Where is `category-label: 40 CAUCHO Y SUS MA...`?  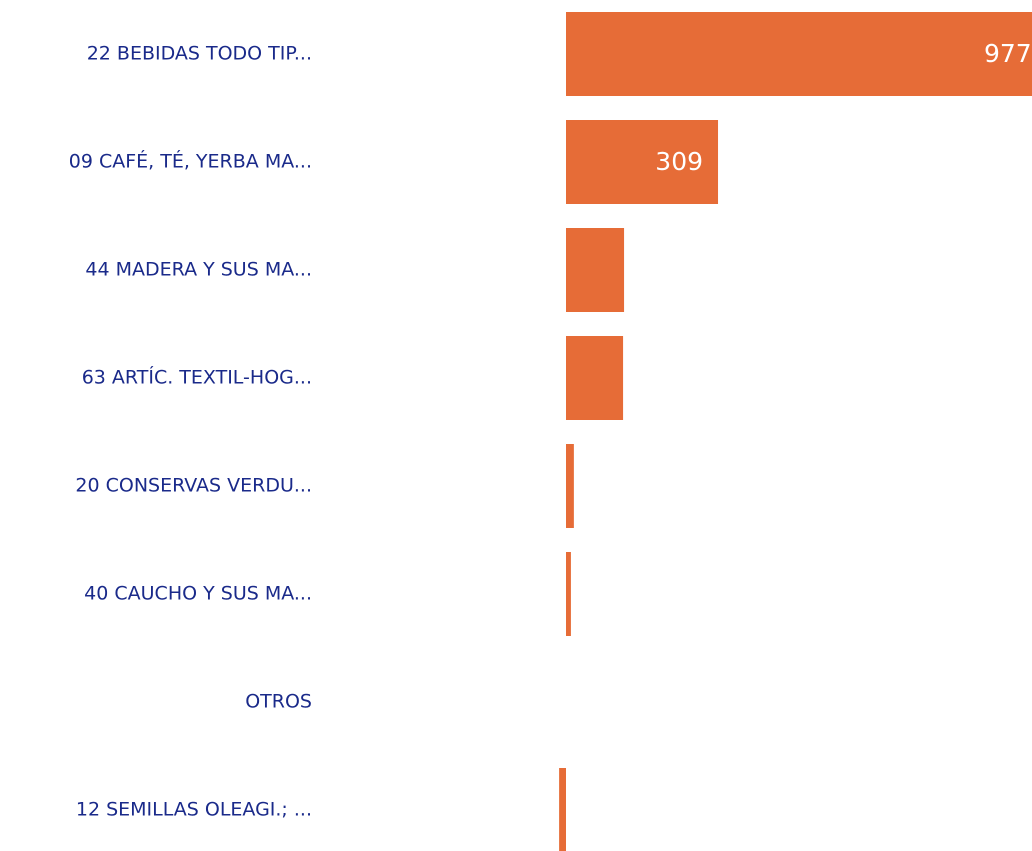
category-label: 40 CAUCHO Y SUS MA... is located at coordinates (198, 594).